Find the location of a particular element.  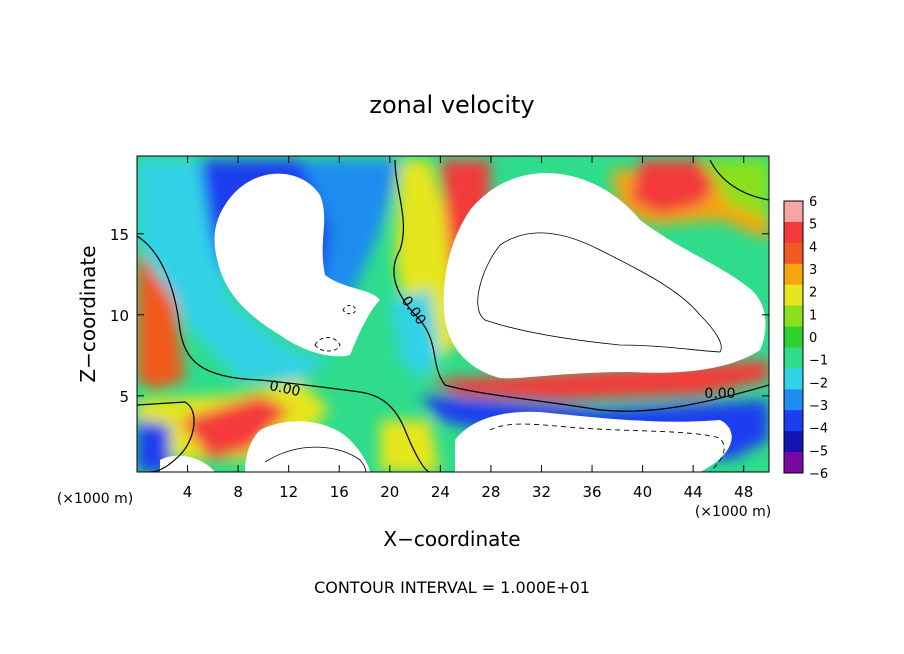

y-axis-label: Z−coordinate is located at coordinates (88, 313).